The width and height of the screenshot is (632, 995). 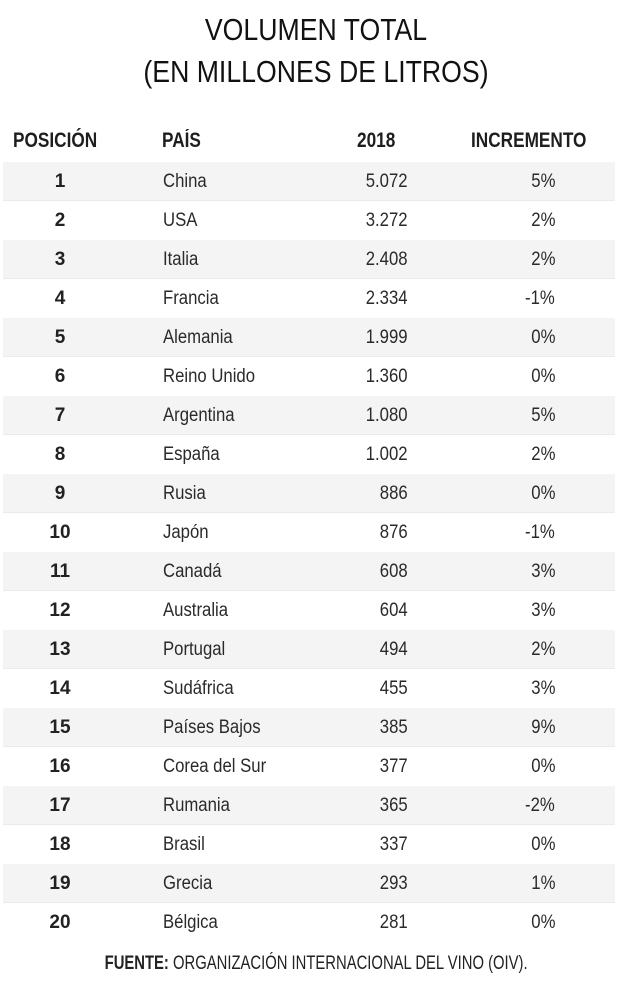 I want to click on table-row: 15 Países Bajos 385 9%, so click(x=309, y=727).